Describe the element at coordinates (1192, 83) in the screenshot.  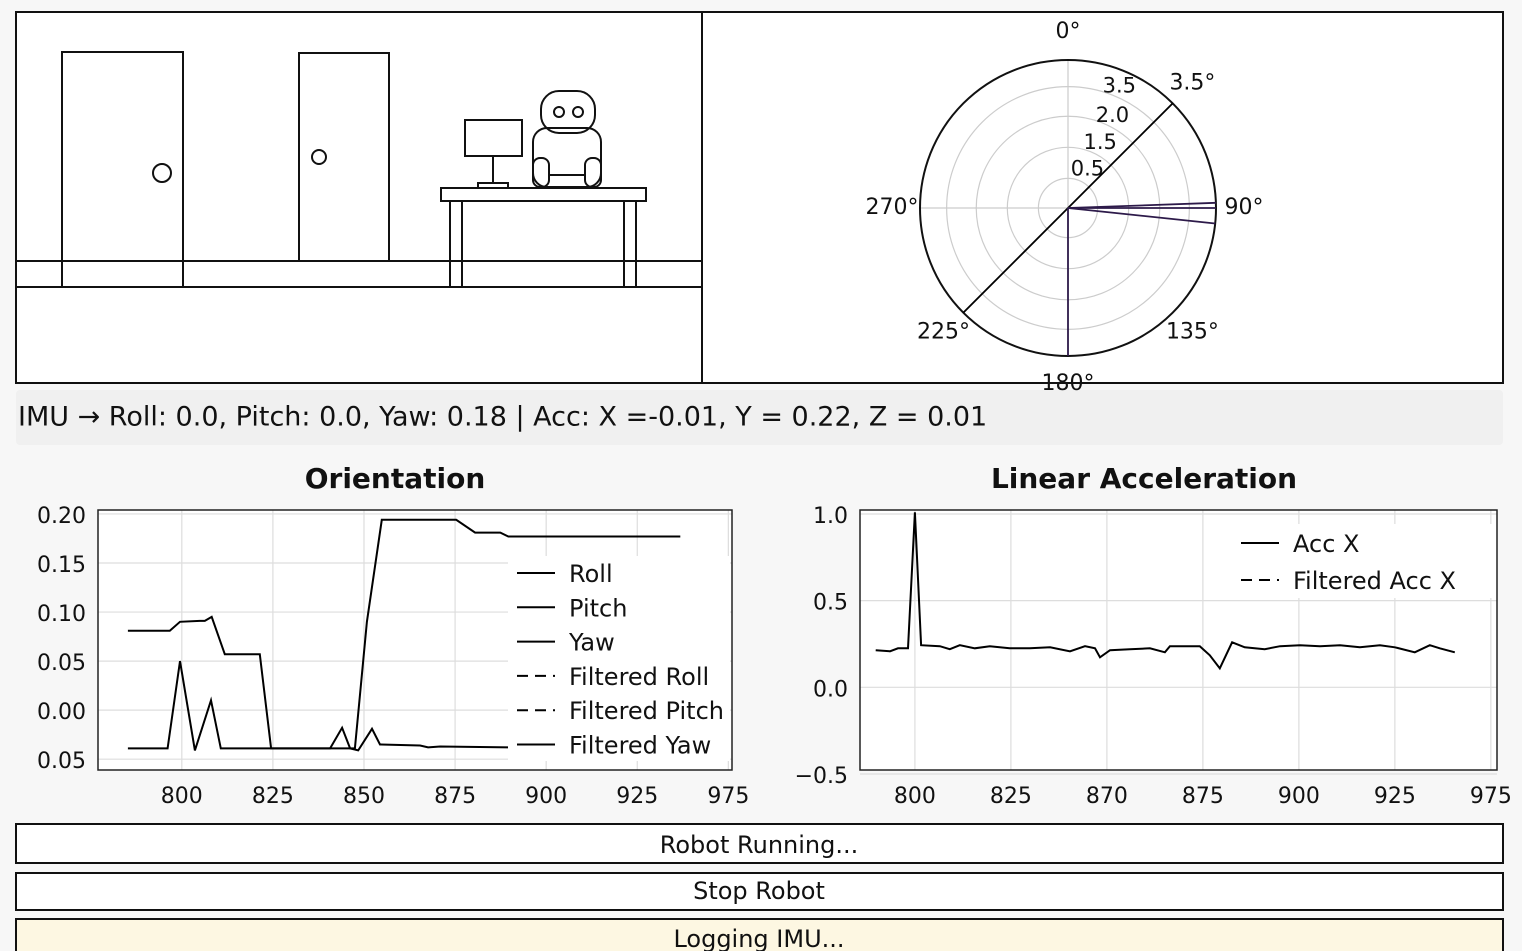
I see `angle-label: 3.5°` at that location.